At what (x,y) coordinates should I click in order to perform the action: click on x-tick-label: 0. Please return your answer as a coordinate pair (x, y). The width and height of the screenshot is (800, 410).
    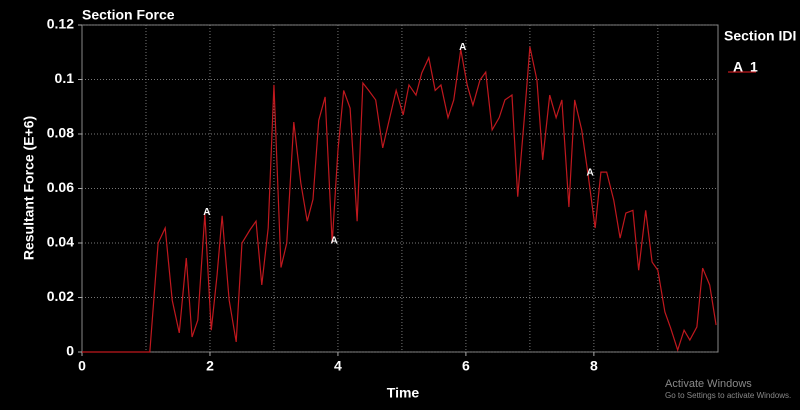
    Looking at the image, I should click on (82, 366).